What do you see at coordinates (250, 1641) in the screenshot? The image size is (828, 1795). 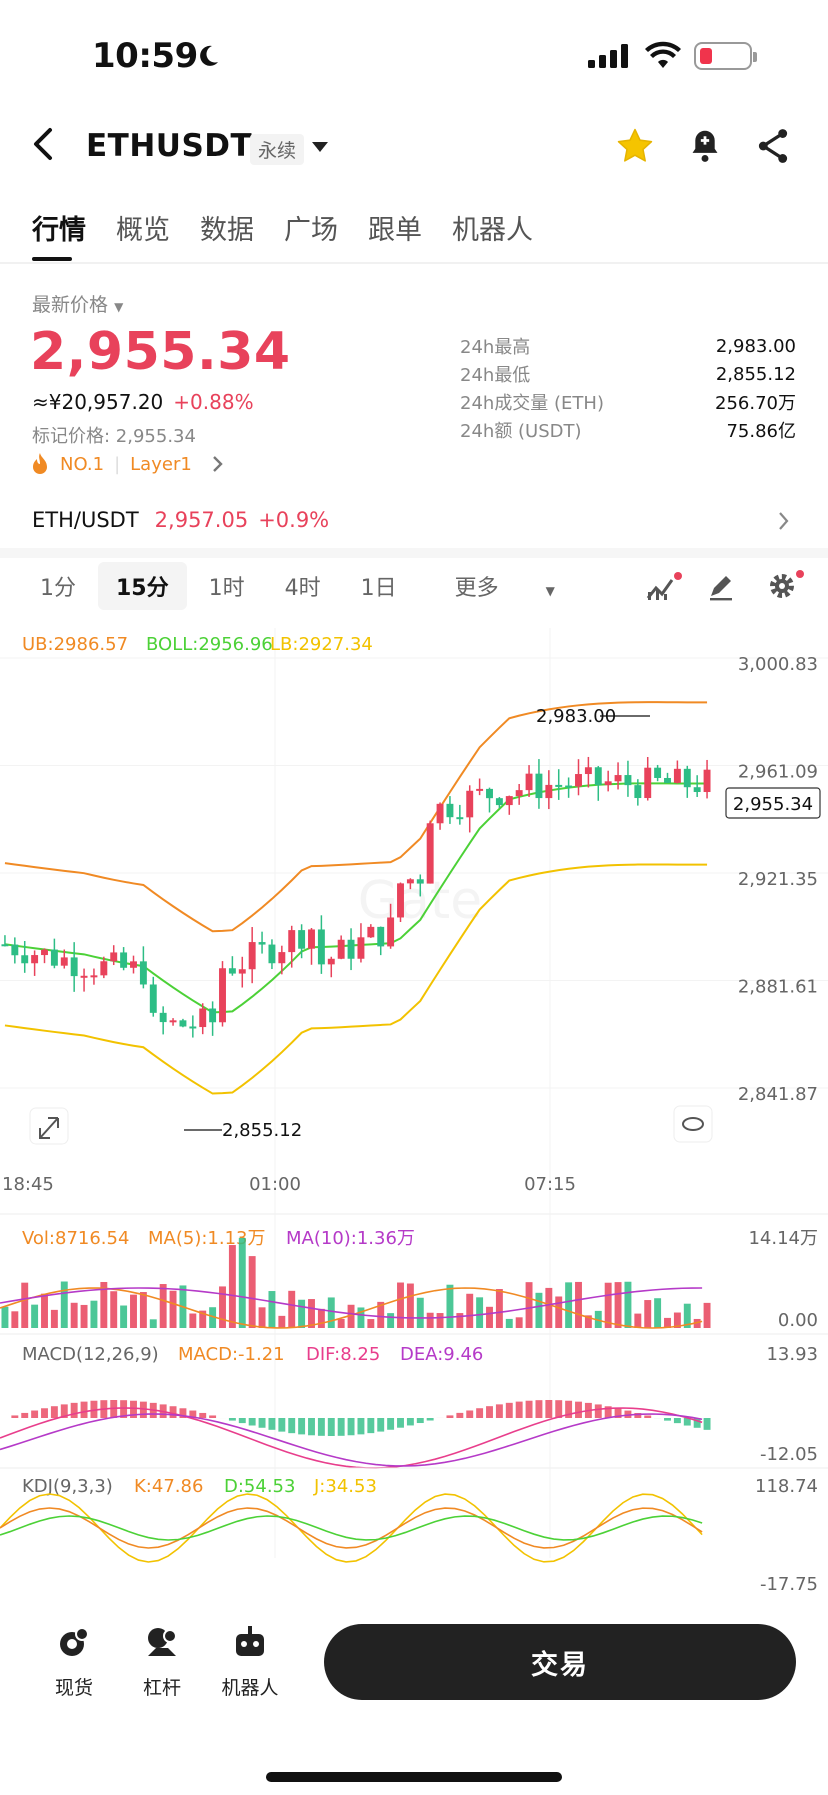 I see `robot-icon` at bounding box center [250, 1641].